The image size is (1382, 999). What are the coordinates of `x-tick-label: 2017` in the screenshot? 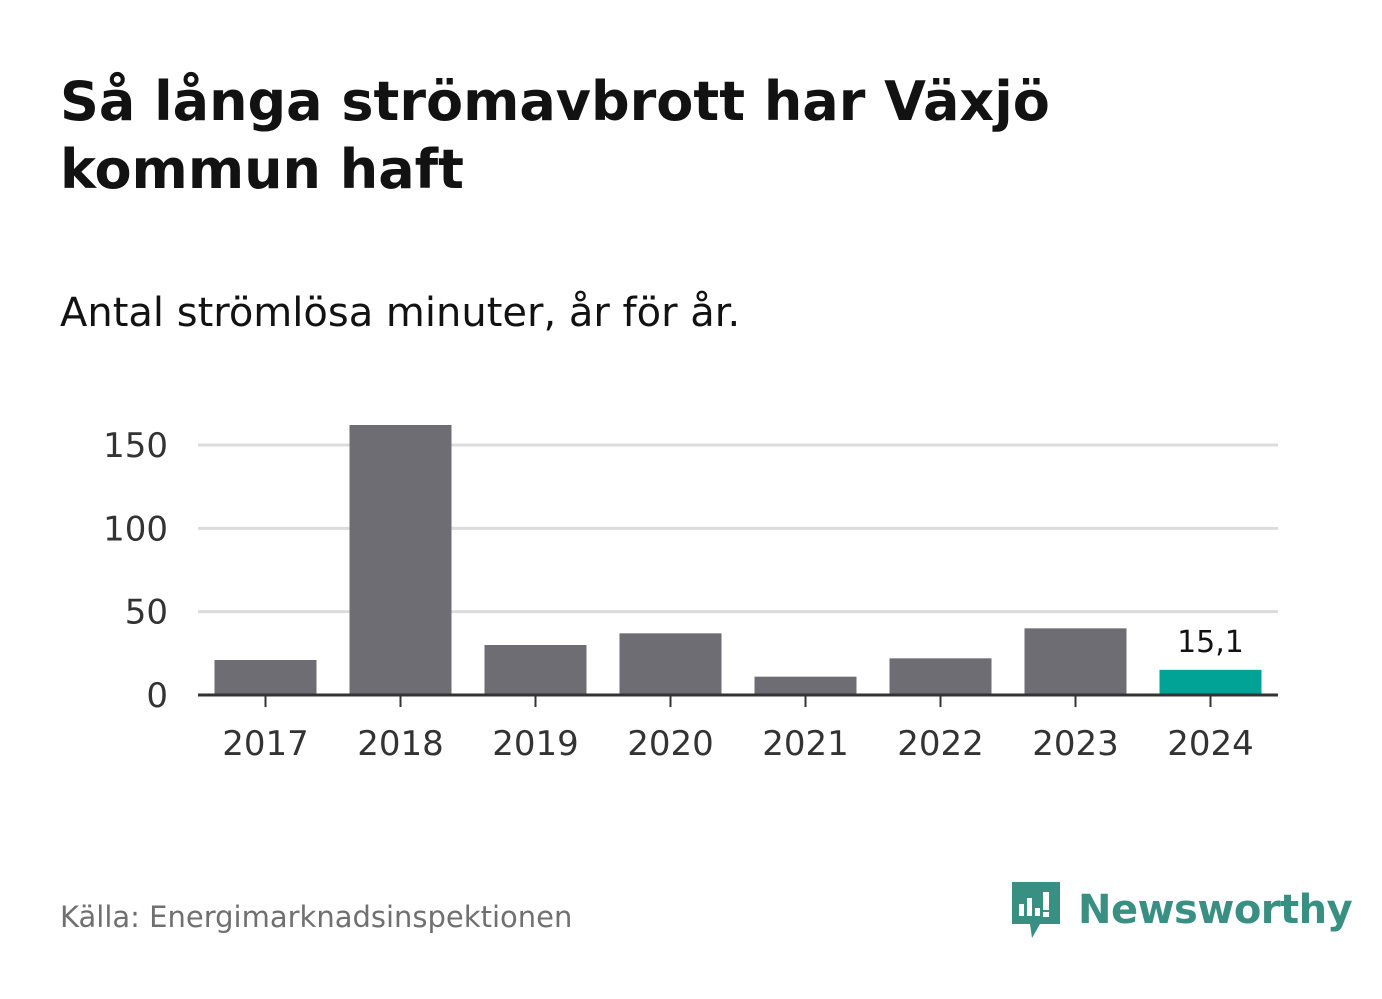 It's located at (265, 744).